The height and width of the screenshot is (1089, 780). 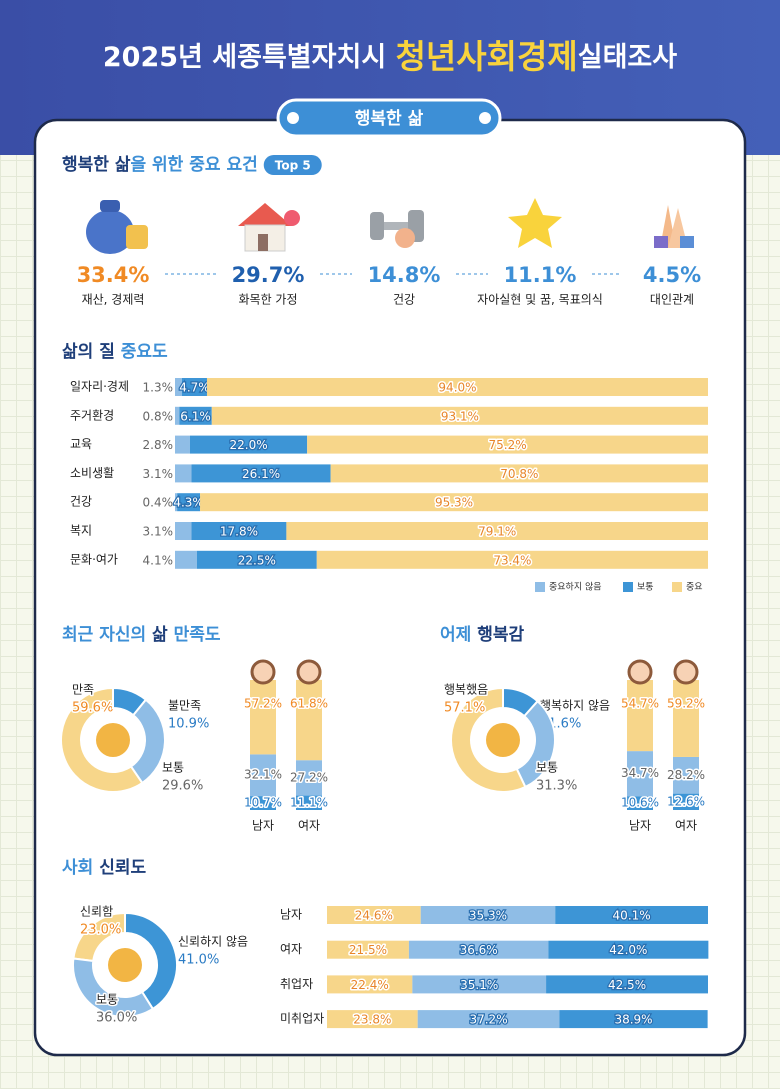 I want to click on bar-value-label: 21.5%, so click(x=368, y=950).